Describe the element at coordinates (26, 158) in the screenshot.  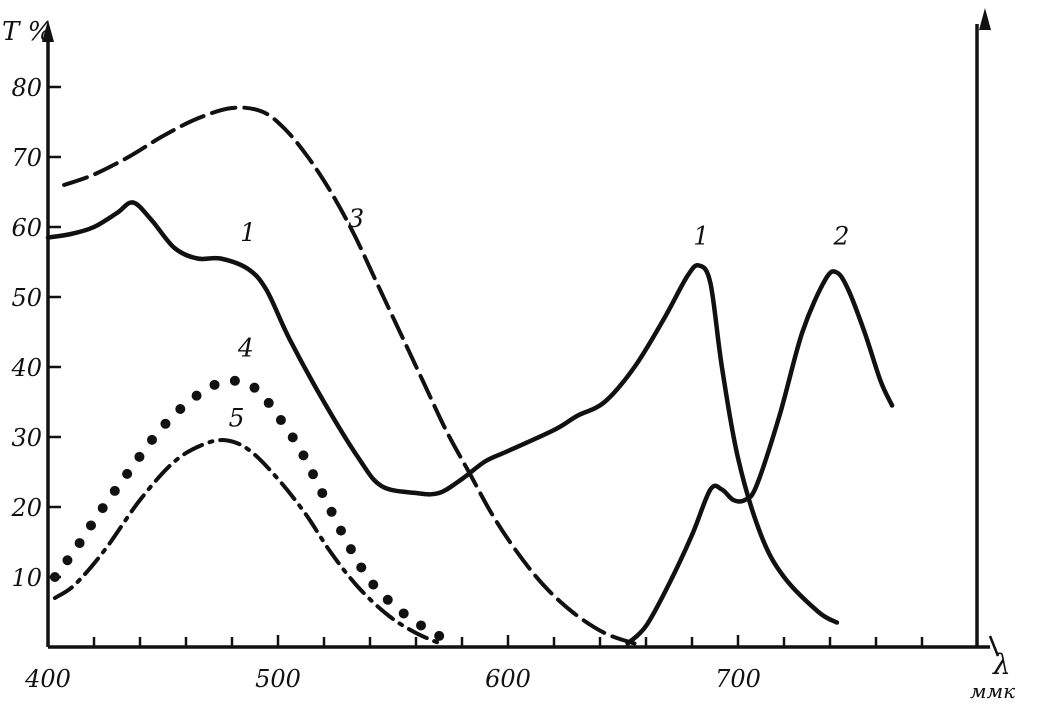
I see `y-tick-label-70: 70` at that location.